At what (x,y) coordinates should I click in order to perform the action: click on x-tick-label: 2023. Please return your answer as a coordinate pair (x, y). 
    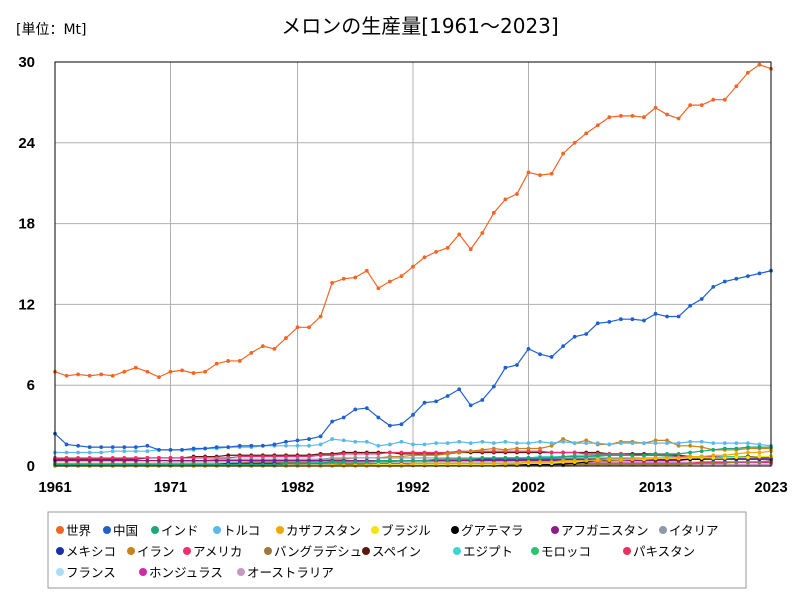
    Looking at the image, I should click on (770, 487).